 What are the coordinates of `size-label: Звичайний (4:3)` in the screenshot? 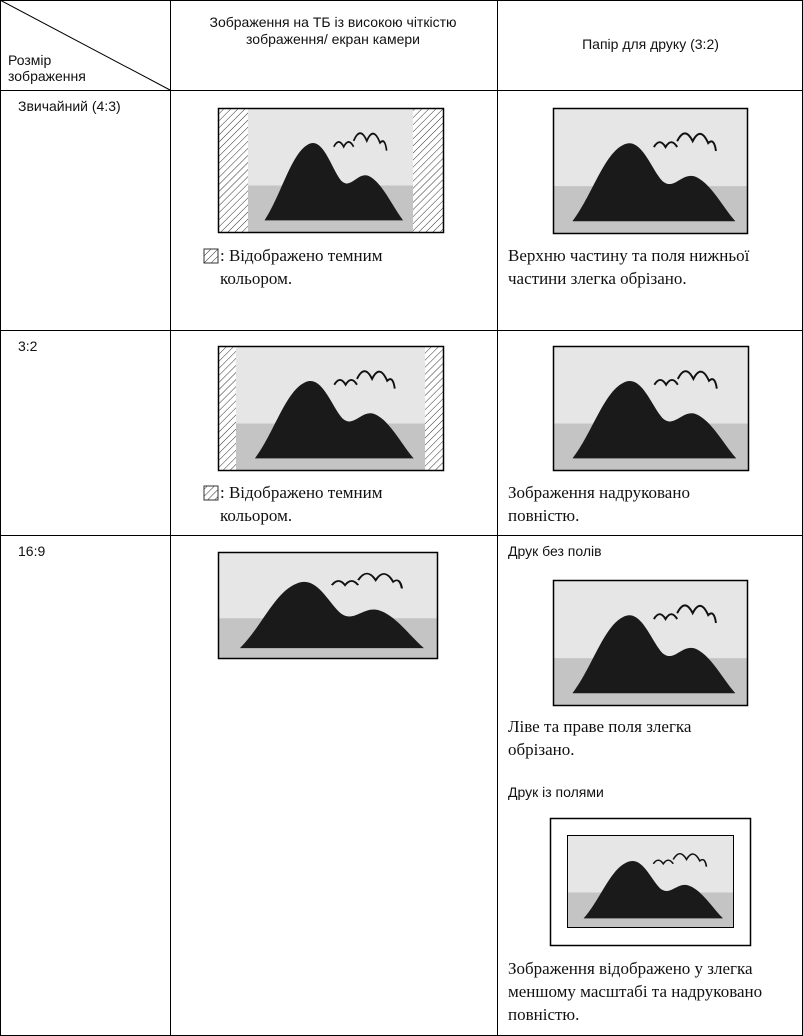 It's located at (69, 106).